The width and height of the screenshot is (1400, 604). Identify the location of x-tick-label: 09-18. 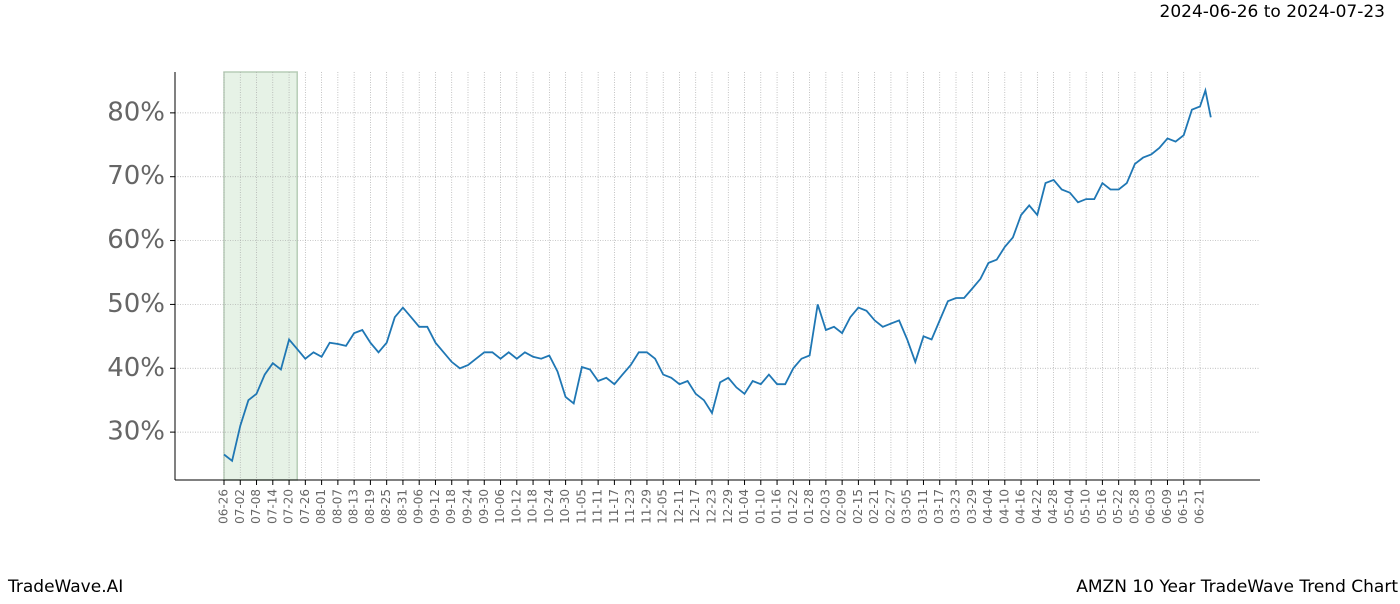
(451, 506).